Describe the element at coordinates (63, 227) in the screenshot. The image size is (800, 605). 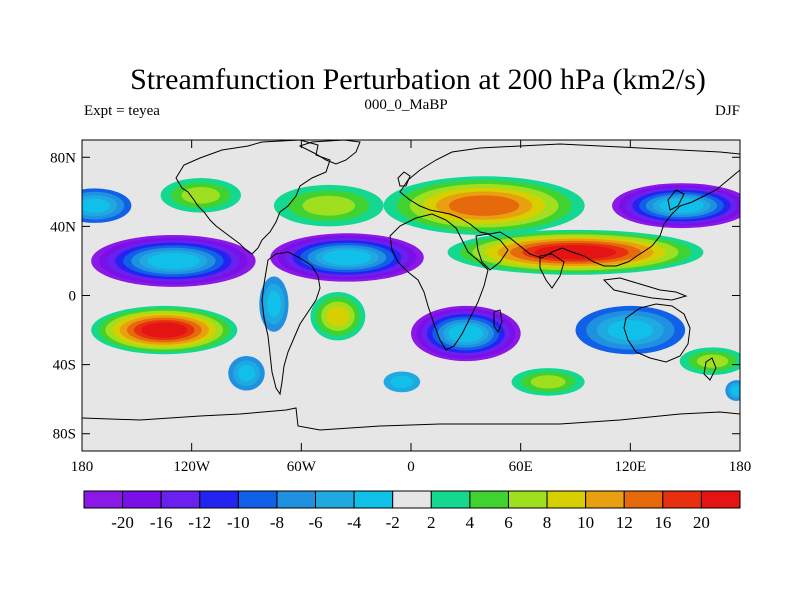
I see `y-tick-label: 40N` at that location.